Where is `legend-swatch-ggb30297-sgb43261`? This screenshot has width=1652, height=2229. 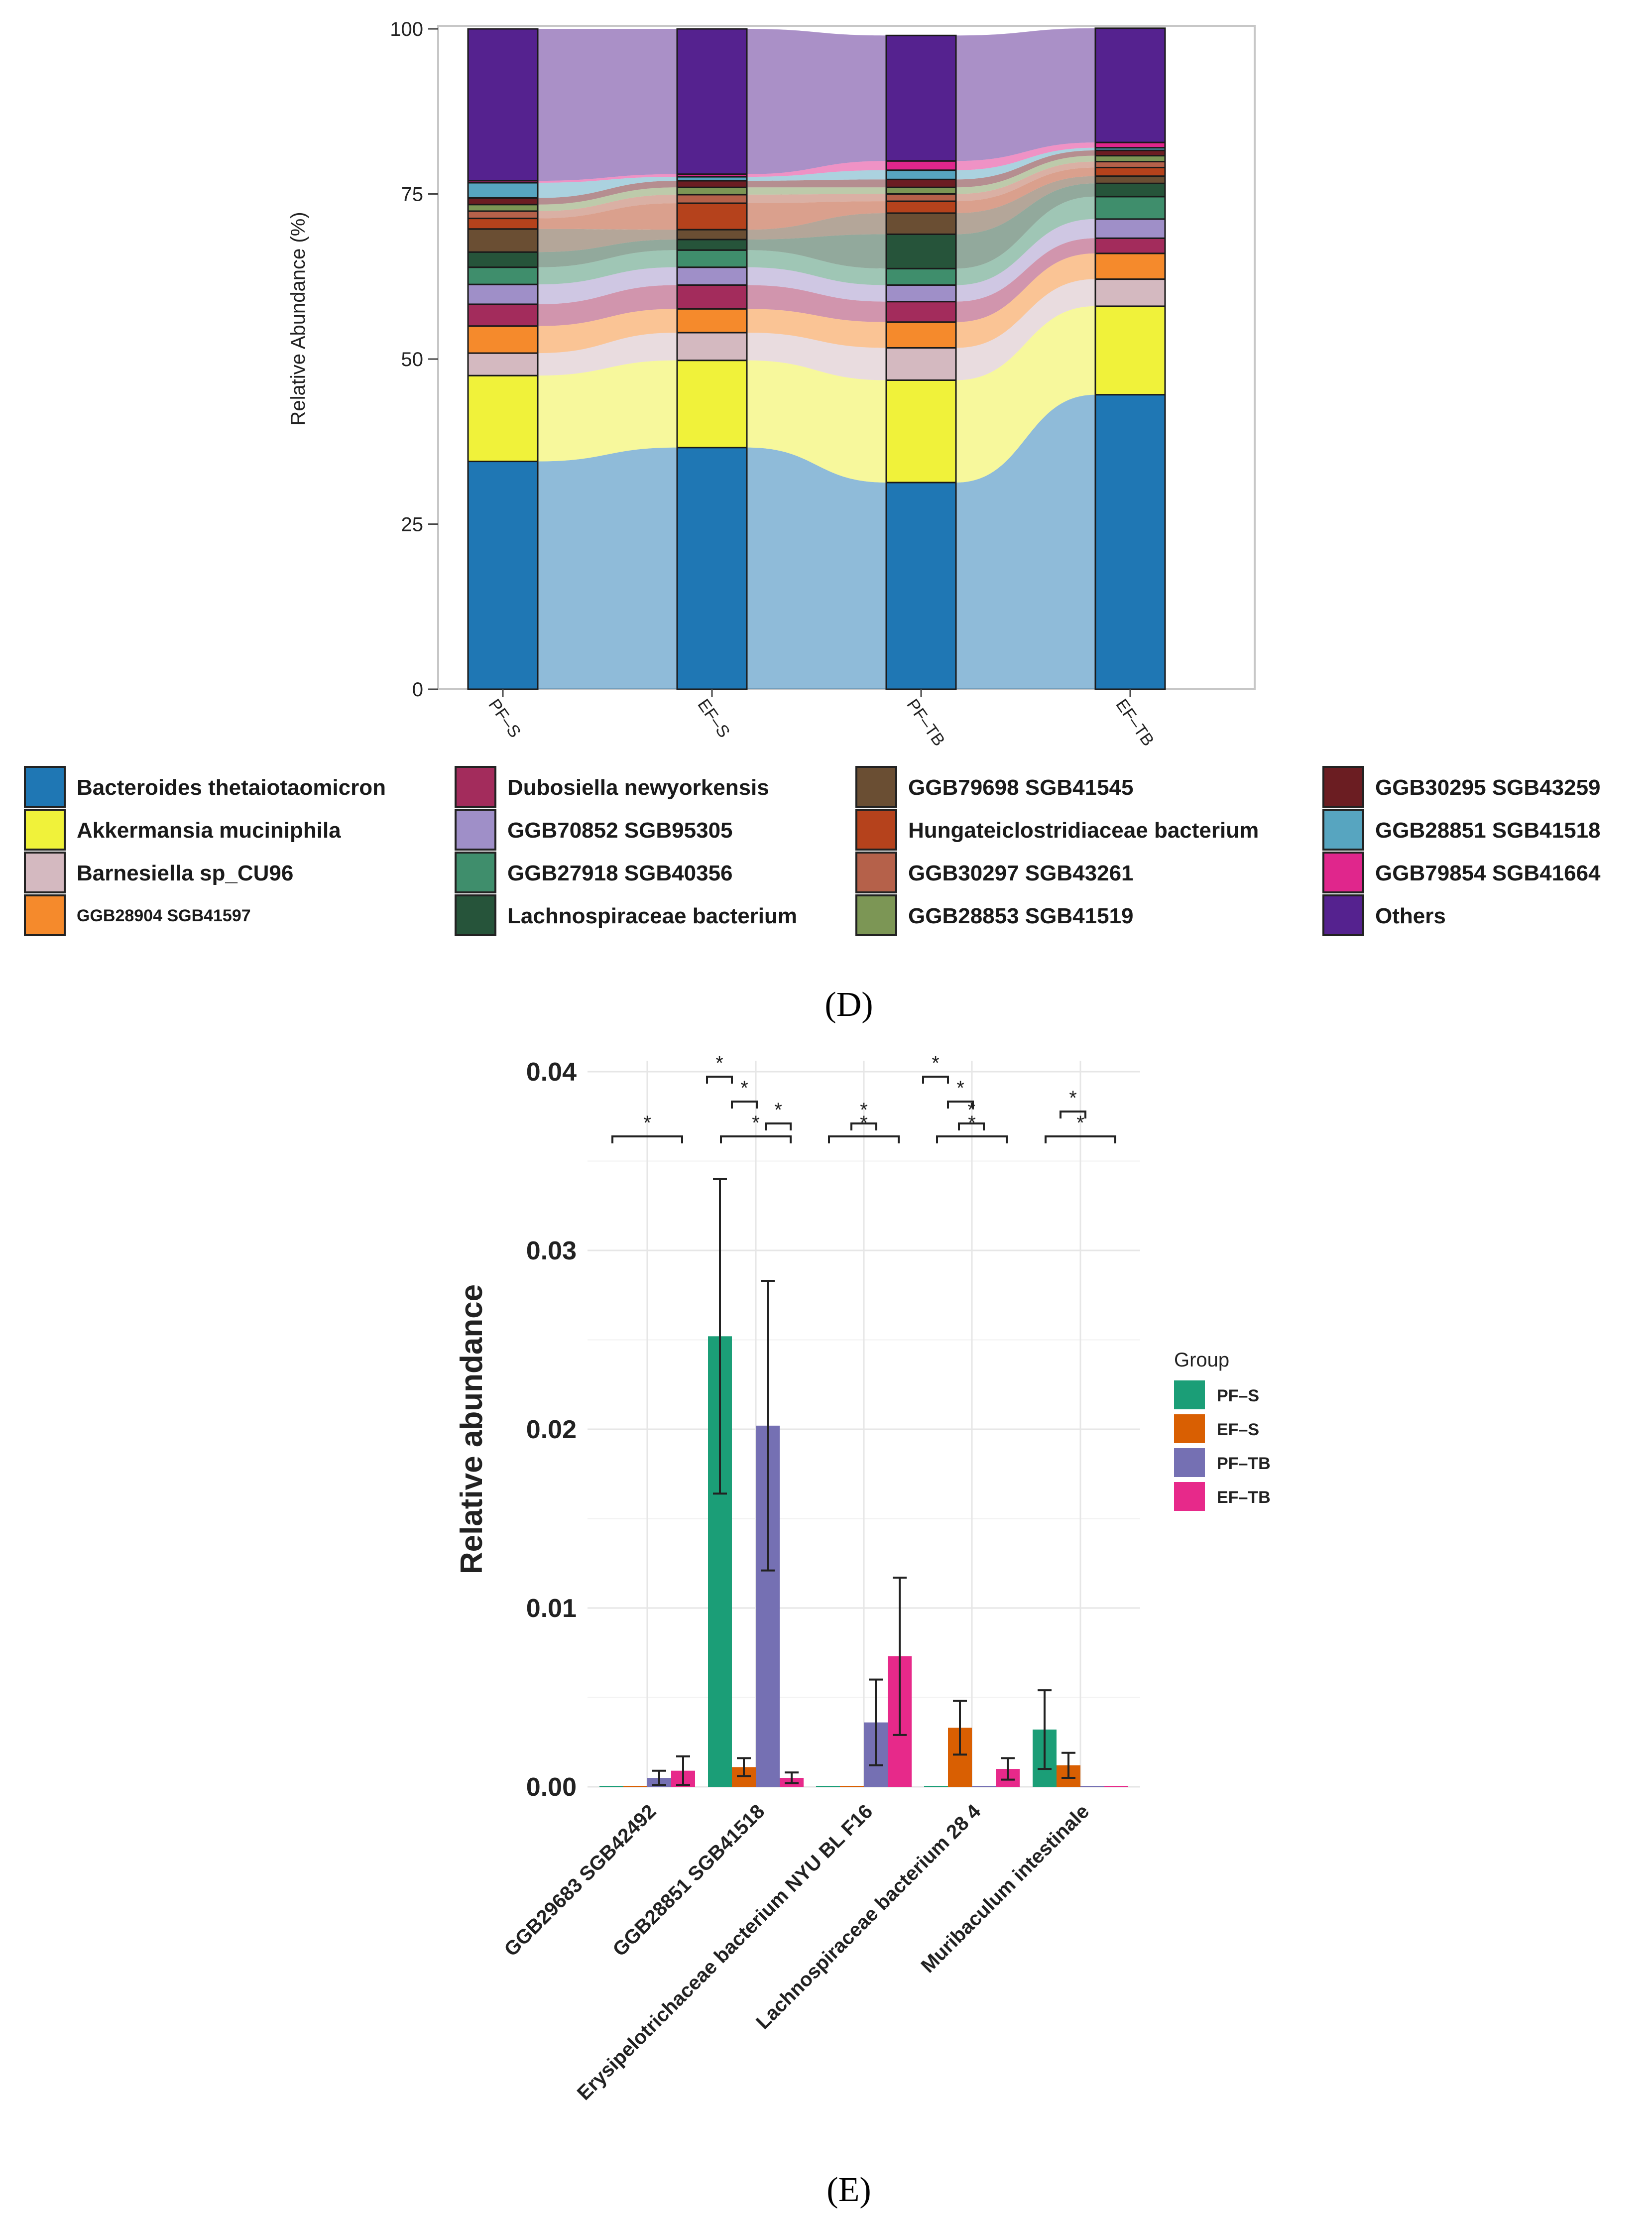
legend-swatch-ggb30297-sgb43261 is located at coordinates (876, 872).